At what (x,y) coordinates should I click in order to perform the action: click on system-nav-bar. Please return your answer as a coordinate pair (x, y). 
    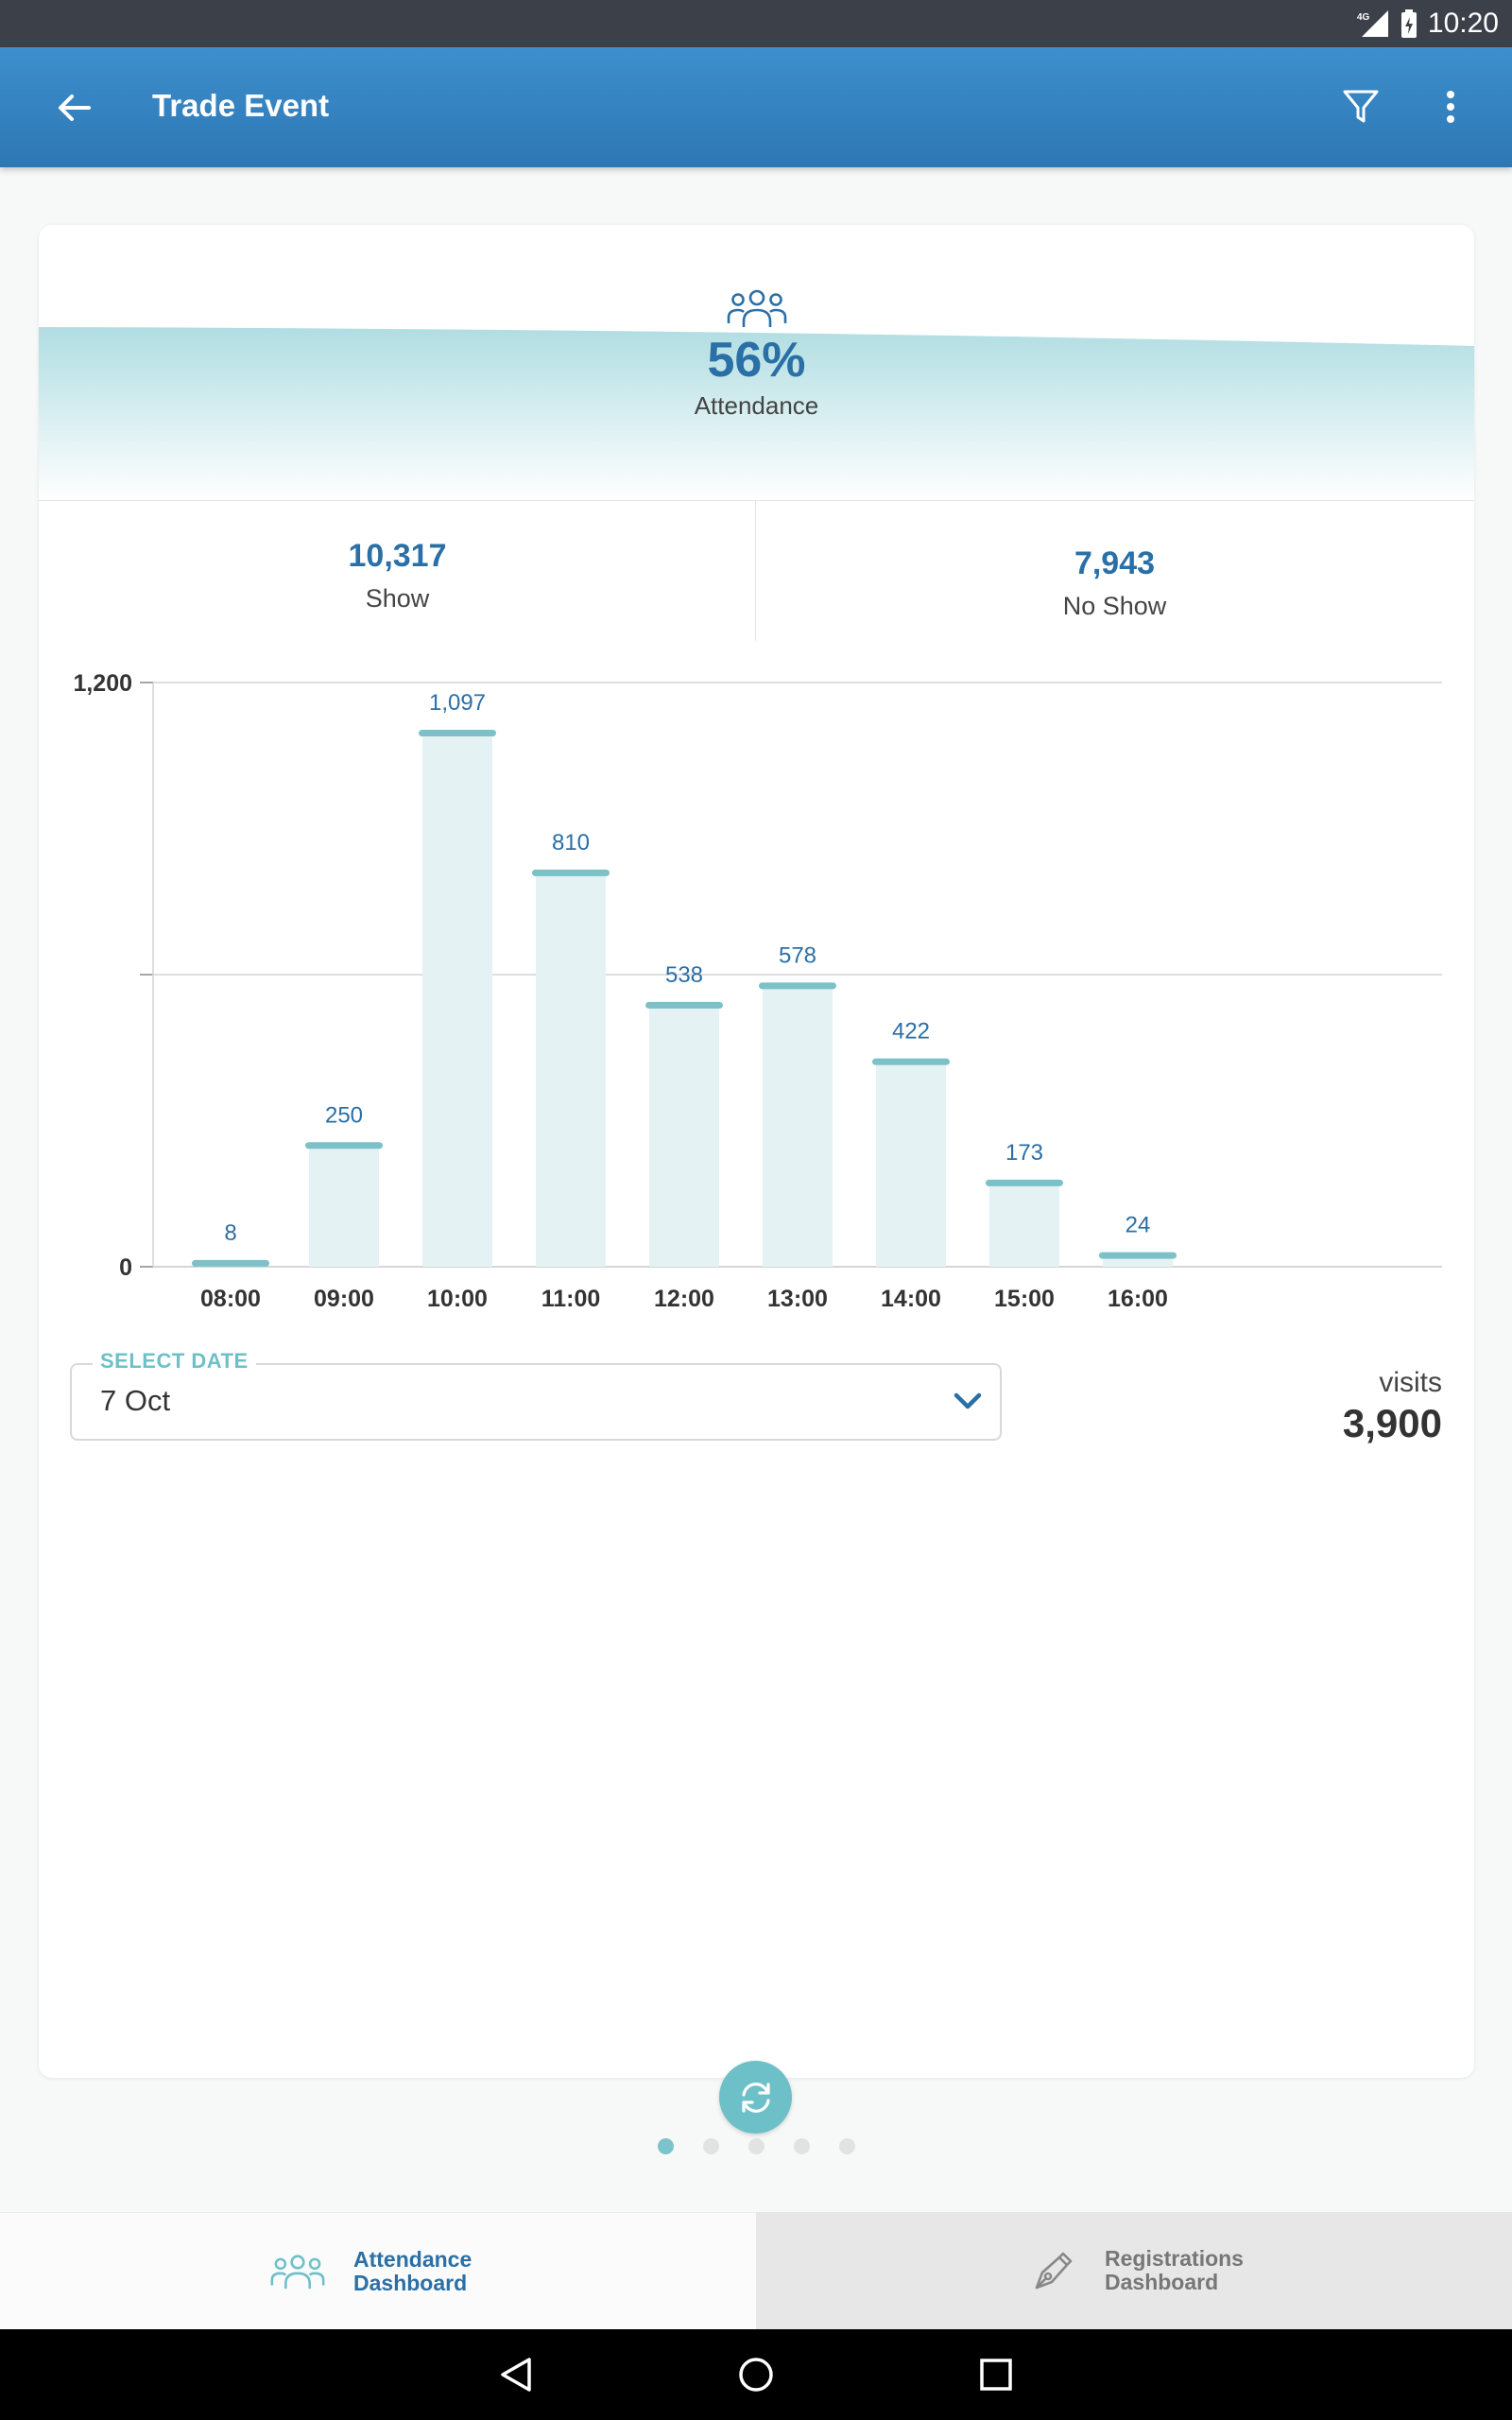
    Looking at the image, I should click on (756, 2374).